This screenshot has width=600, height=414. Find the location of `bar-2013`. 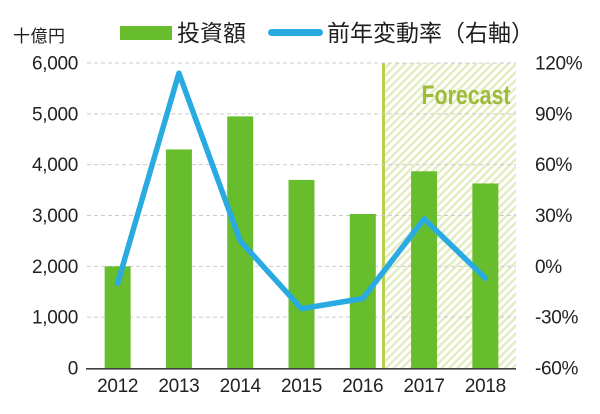

bar-2013 is located at coordinates (178, 258).